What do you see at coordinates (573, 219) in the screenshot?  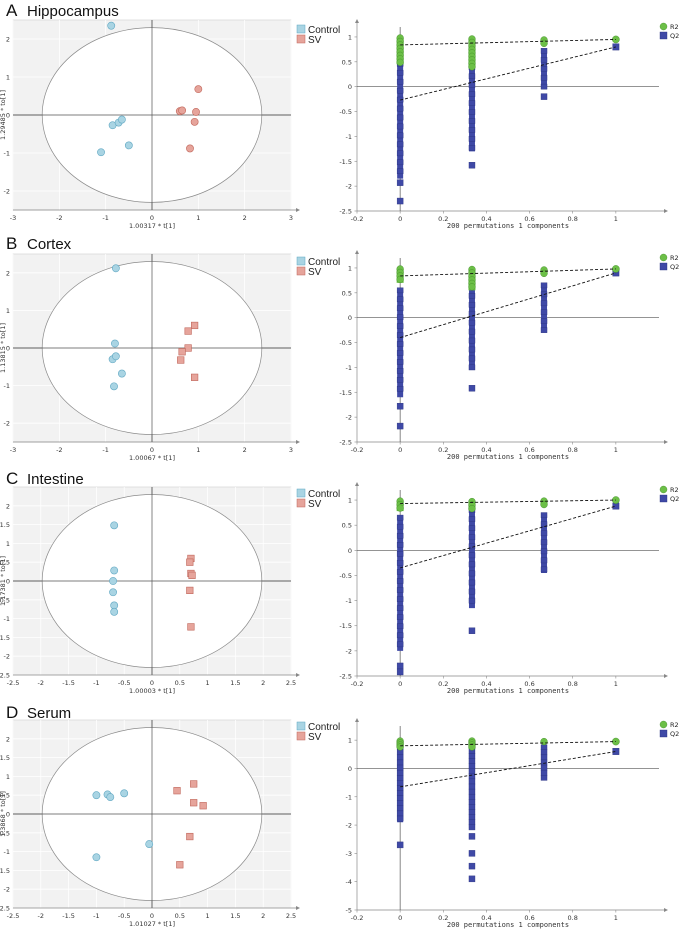 I see `perm0-x-tick-label: 0.8` at bounding box center [573, 219].